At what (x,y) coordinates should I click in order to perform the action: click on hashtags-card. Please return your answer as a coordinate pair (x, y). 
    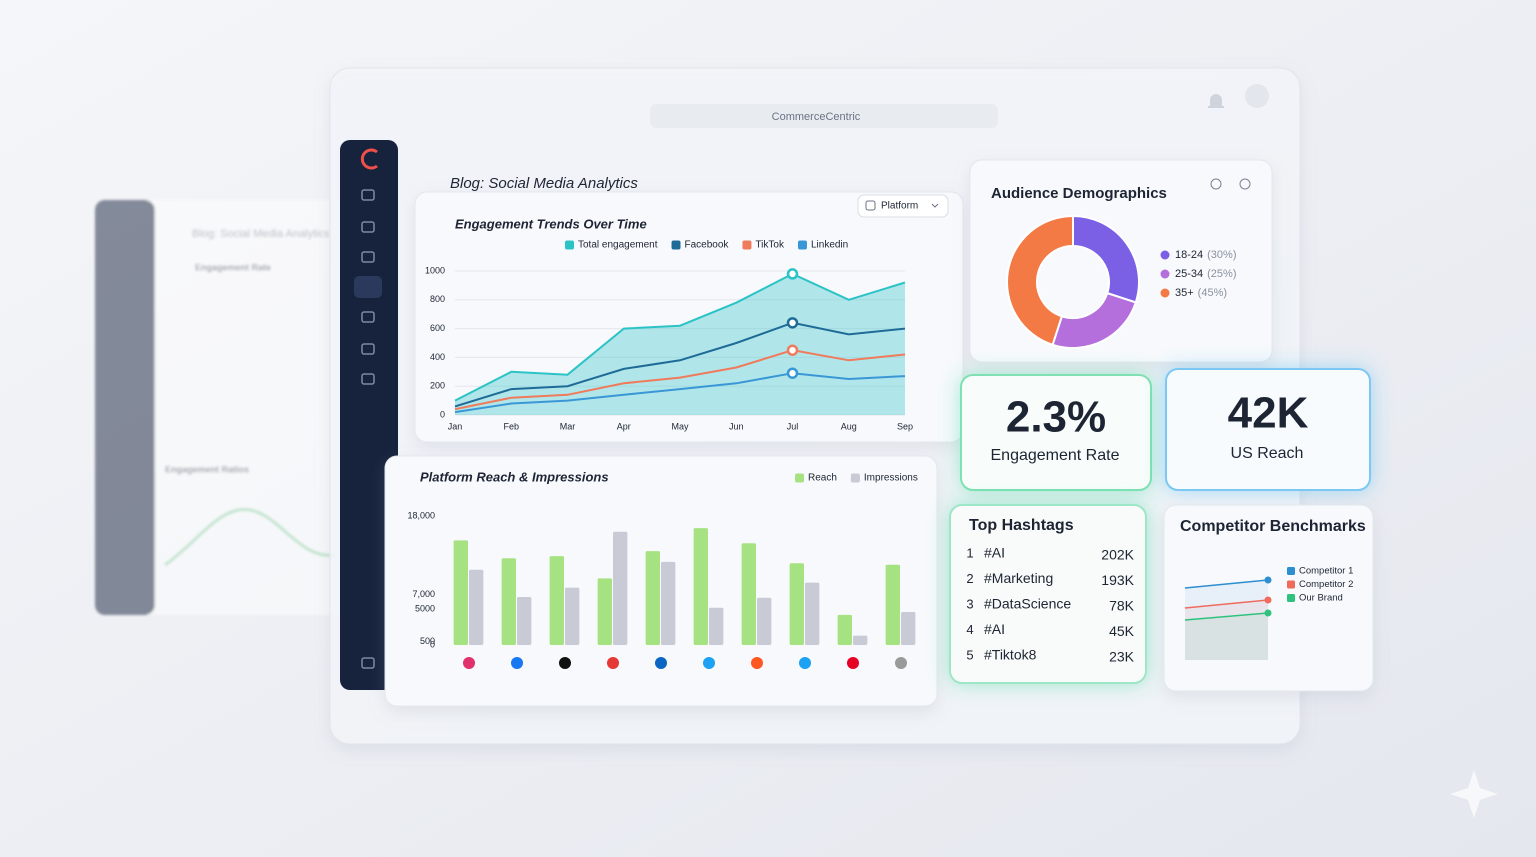
    Looking at the image, I should click on (1048, 594).